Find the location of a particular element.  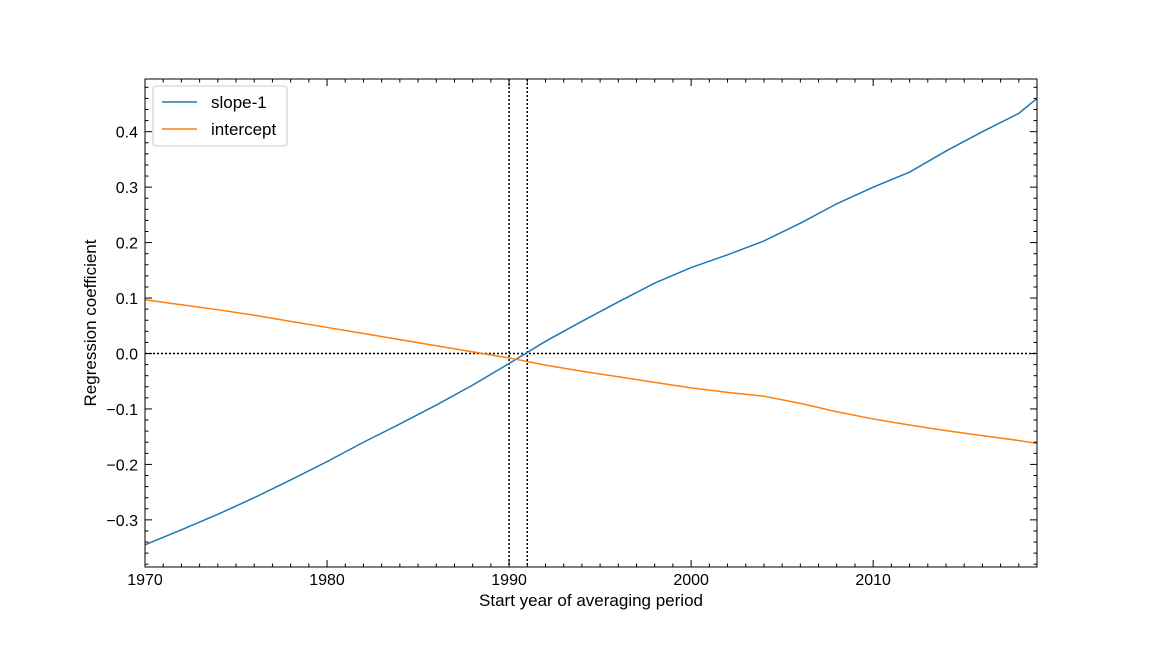

legend: slope-1 intercept is located at coordinates (220, 116).